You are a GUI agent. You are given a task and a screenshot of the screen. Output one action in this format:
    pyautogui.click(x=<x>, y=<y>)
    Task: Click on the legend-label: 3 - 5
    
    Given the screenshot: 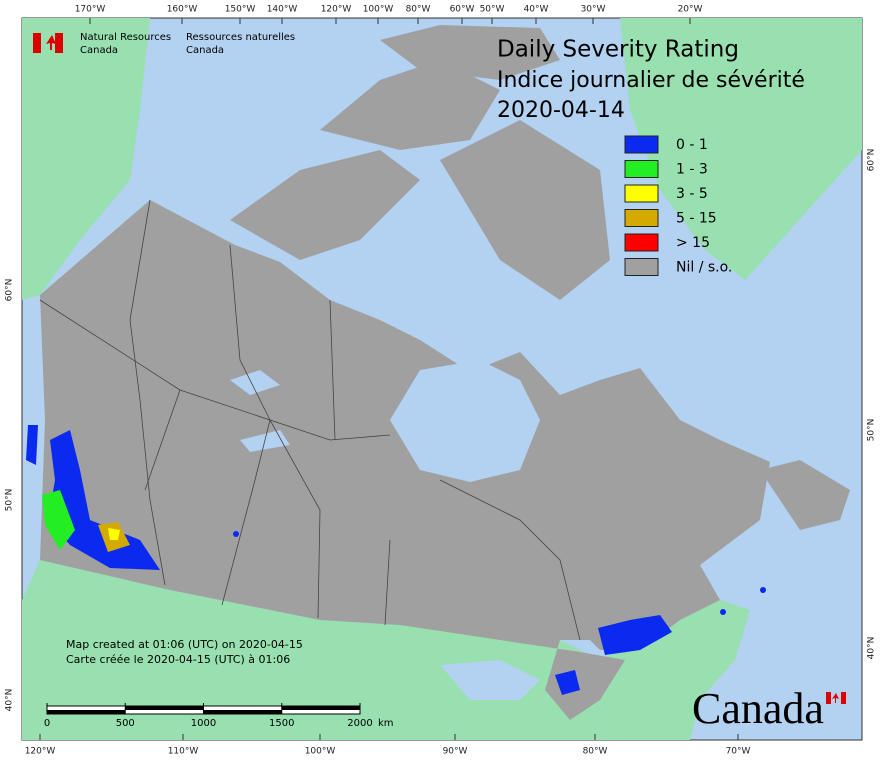 What is the action you would take?
    pyautogui.click(x=692, y=194)
    